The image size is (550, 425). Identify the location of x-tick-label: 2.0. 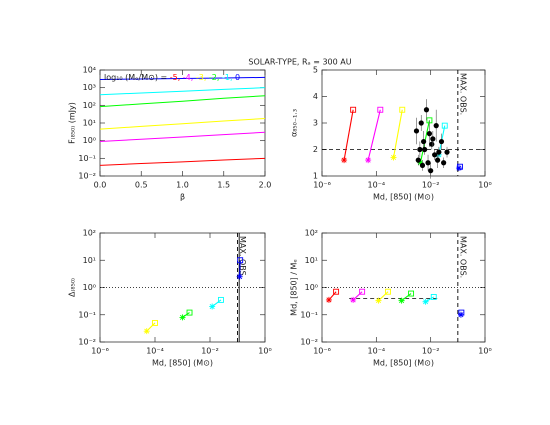
(265, 185).